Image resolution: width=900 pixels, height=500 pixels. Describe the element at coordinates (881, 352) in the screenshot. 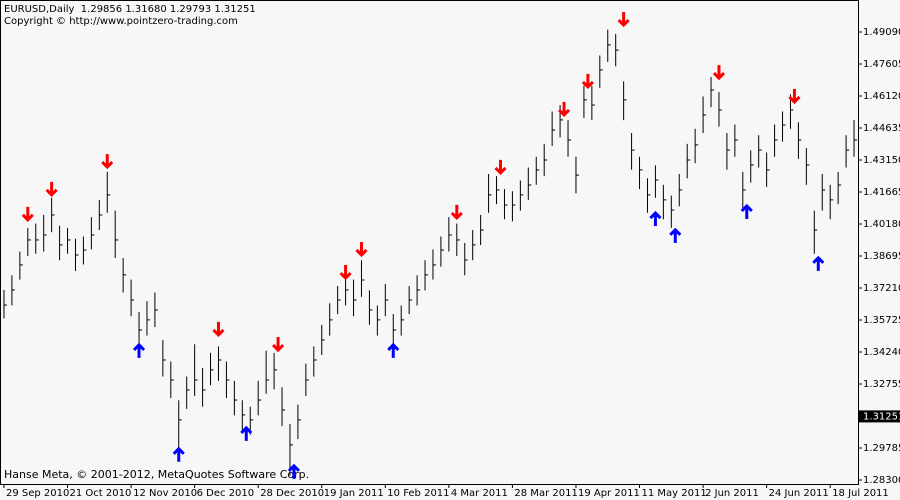

I see `y-tick-label: 1.34240` at that location.